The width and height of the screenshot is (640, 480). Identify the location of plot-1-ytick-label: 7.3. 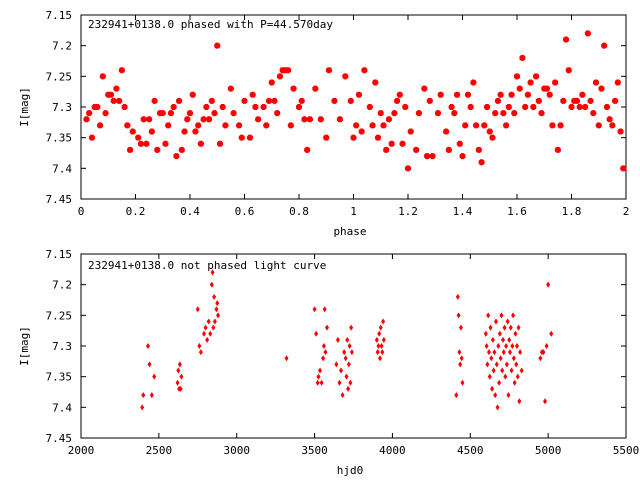
(62, 107).